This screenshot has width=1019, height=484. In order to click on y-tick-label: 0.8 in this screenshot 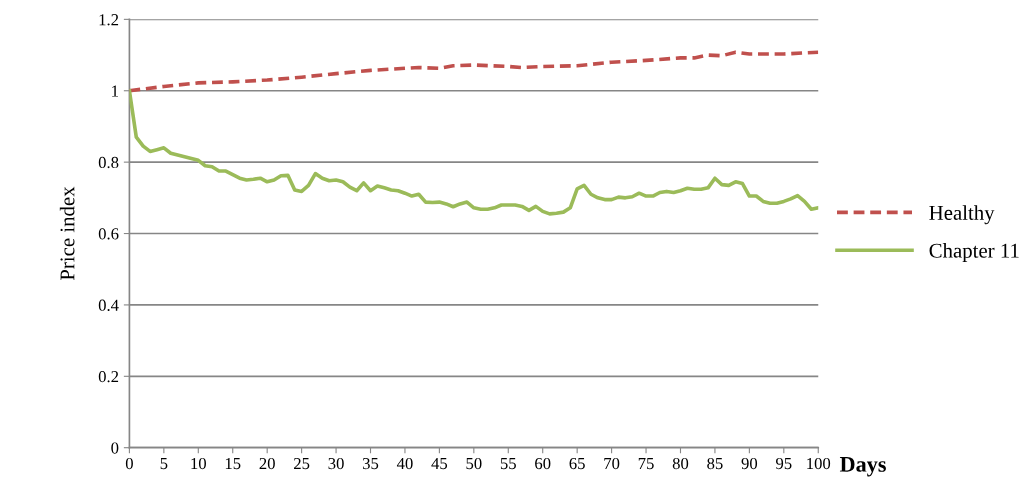, I will do `click(108, 162)`.